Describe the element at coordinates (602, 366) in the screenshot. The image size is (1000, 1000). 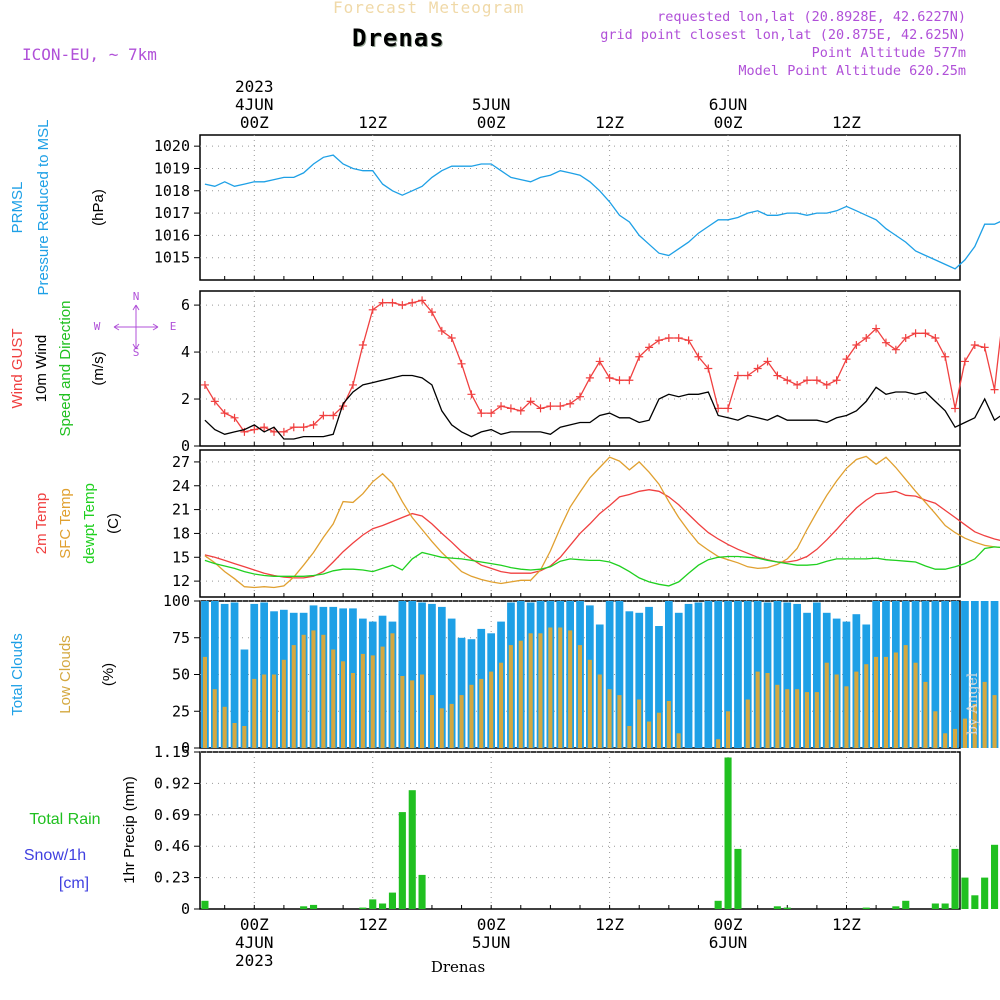
I see `series-wind-gust` at that location.